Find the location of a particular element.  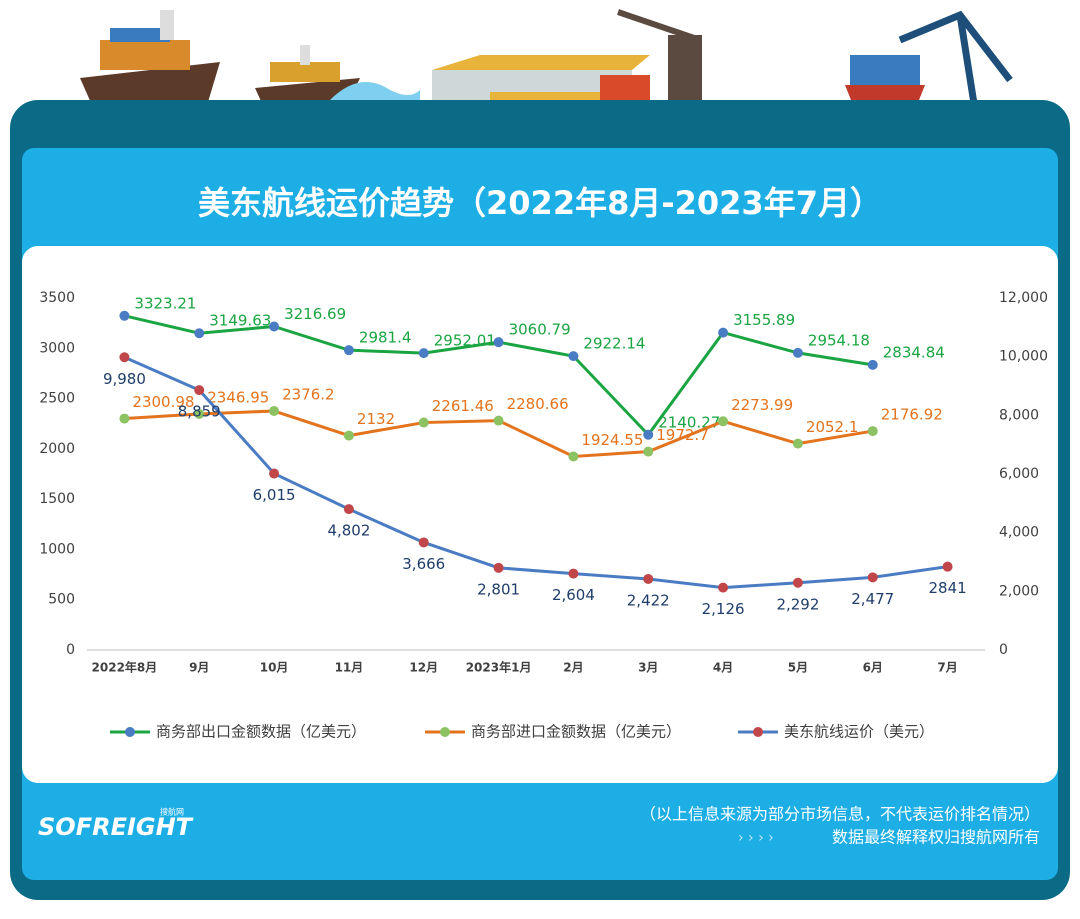

data-label: 2300.98 is located at coordinates (163, 402).